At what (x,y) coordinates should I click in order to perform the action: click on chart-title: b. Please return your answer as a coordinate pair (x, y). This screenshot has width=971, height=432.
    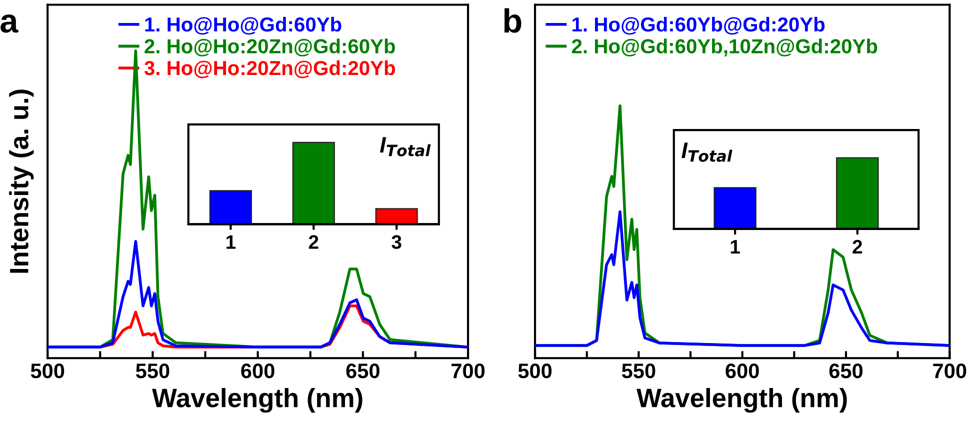
    Looking at the image, I should click on (513, 20).